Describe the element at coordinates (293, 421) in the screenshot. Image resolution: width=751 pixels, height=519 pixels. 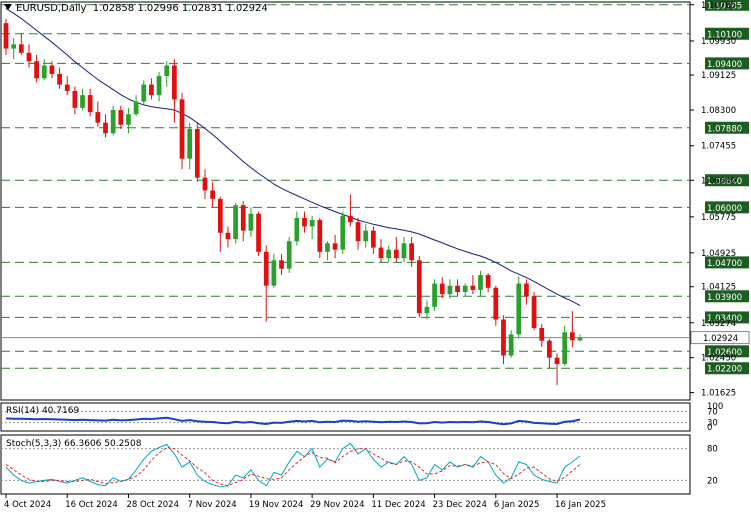
I see `rsi-line` at that location.